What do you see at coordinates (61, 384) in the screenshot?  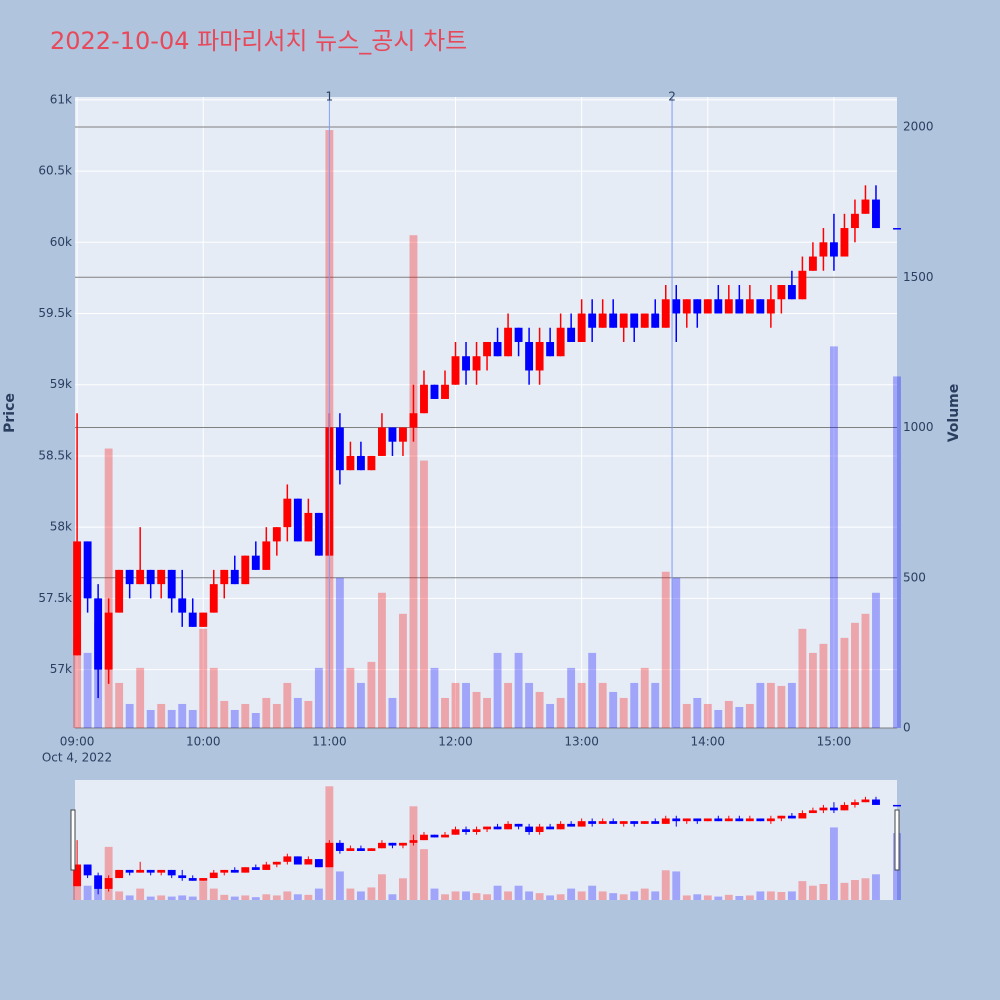 I see `y-tick-label: 59k` at bounding box center [61, 384].